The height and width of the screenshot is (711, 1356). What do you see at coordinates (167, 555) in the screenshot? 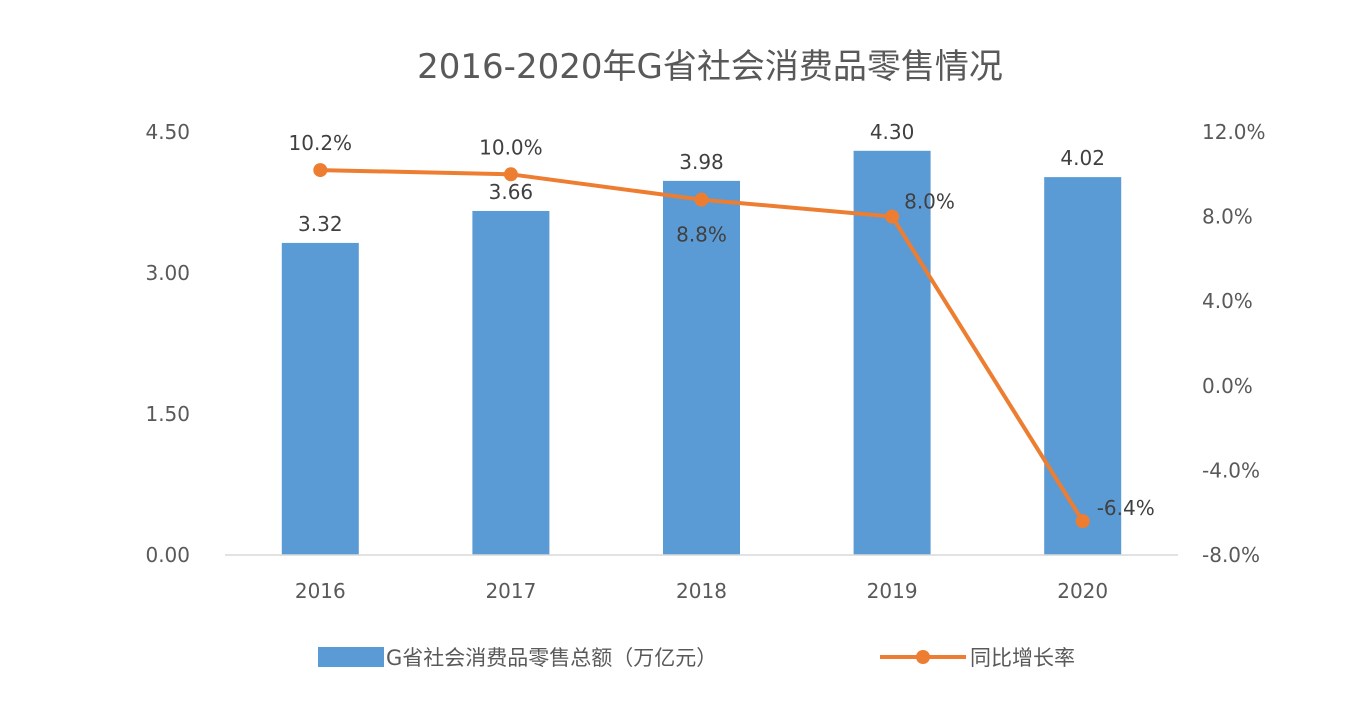
I see `left-axis-tick-label: 0.00` at bounding box center [167, 555].